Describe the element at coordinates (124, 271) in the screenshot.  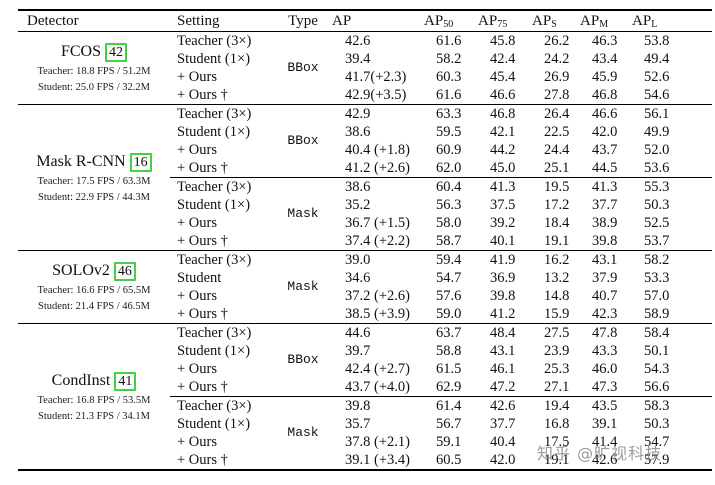
I see `citation-link: 46` at that location.